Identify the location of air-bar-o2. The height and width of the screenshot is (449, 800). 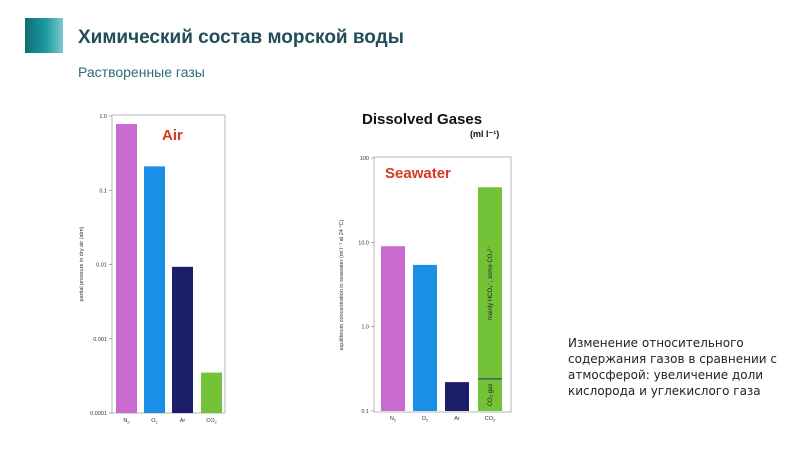
(154, 289).